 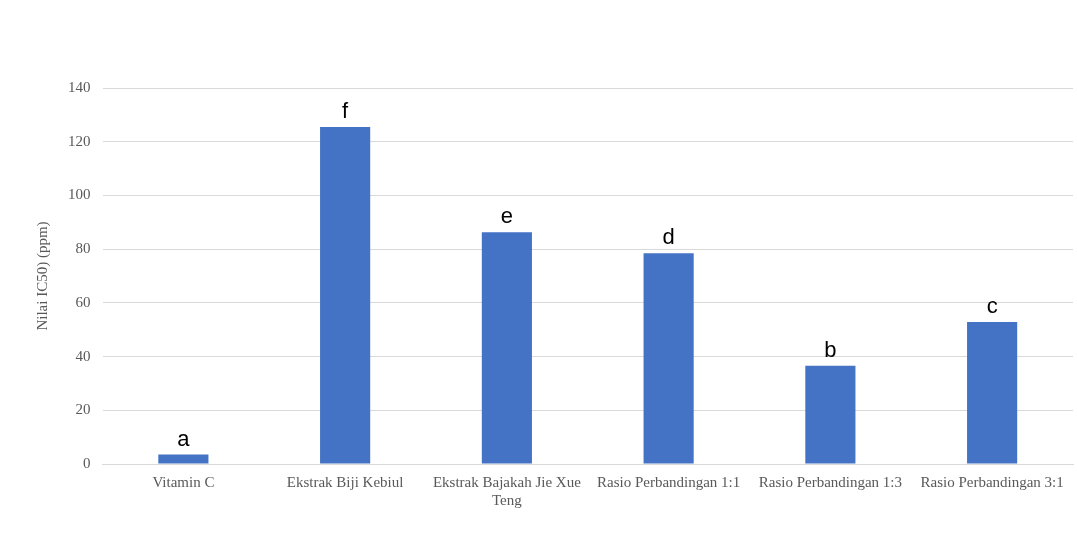 I want to click on x-tick-label: Rasio Perbandingan 1:3, so click(x=830, y=481).